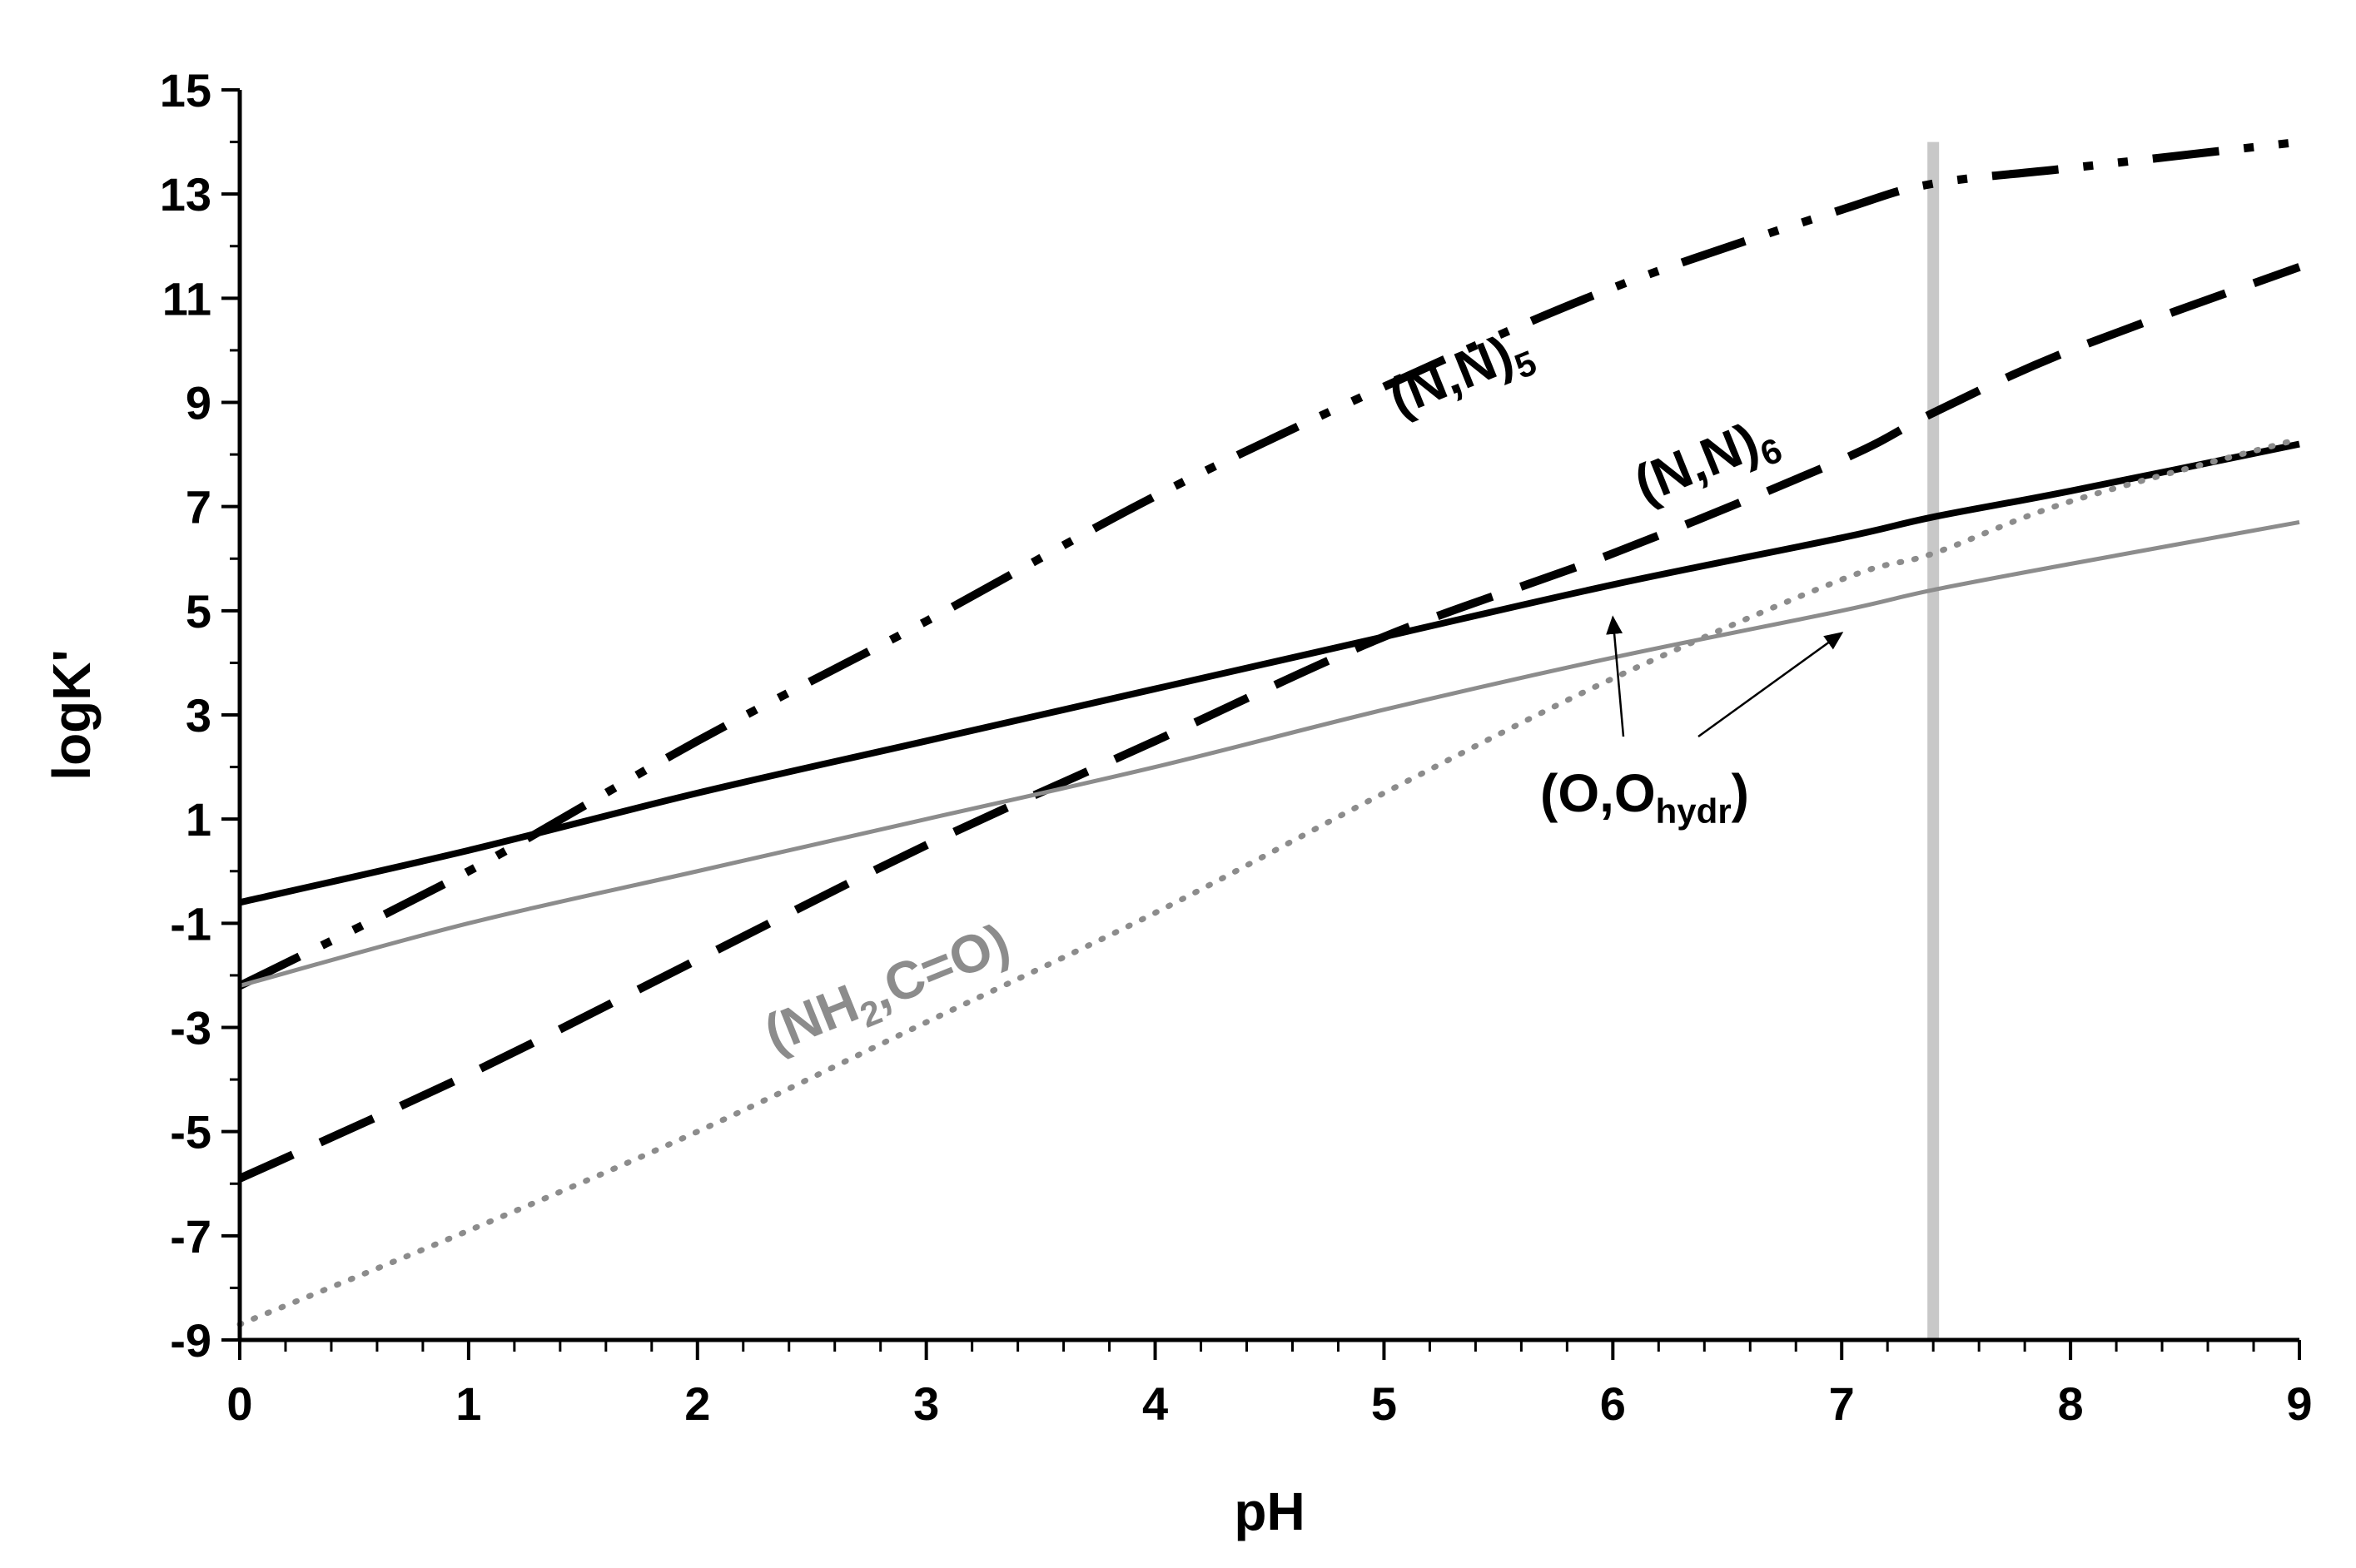  I want to click on y-tick-label: 13, so click(185, 194).